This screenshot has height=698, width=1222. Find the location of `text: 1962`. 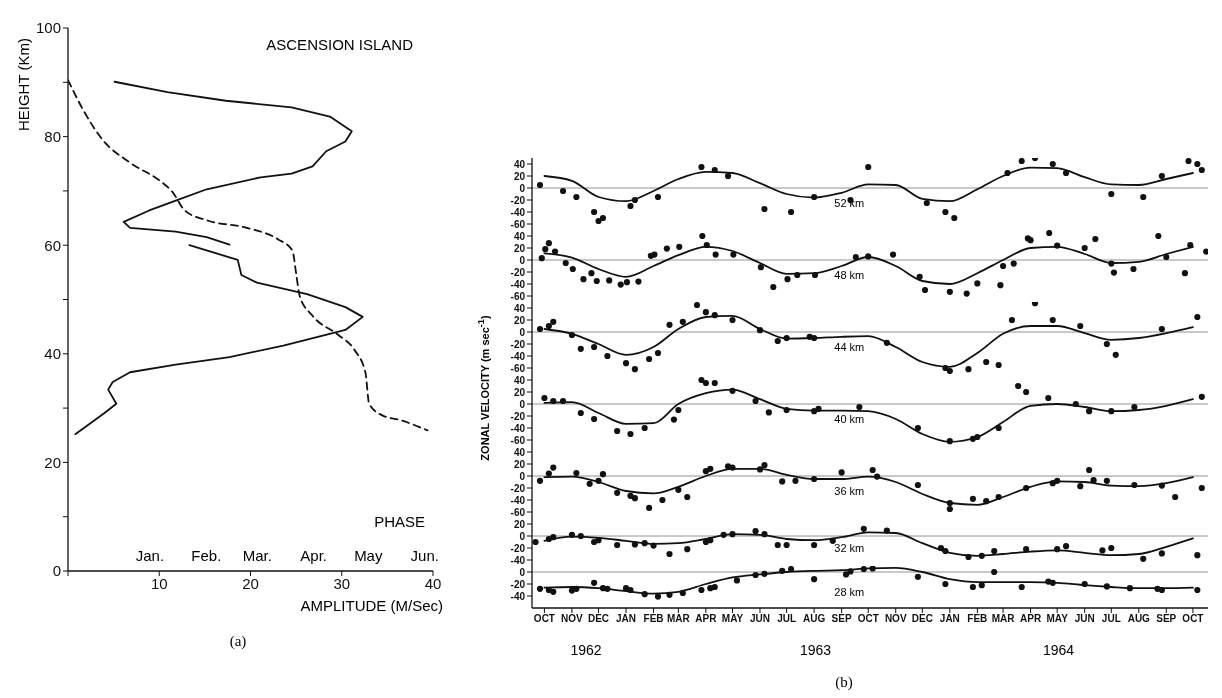

text: 1962 is located at coordinates (586, 650).